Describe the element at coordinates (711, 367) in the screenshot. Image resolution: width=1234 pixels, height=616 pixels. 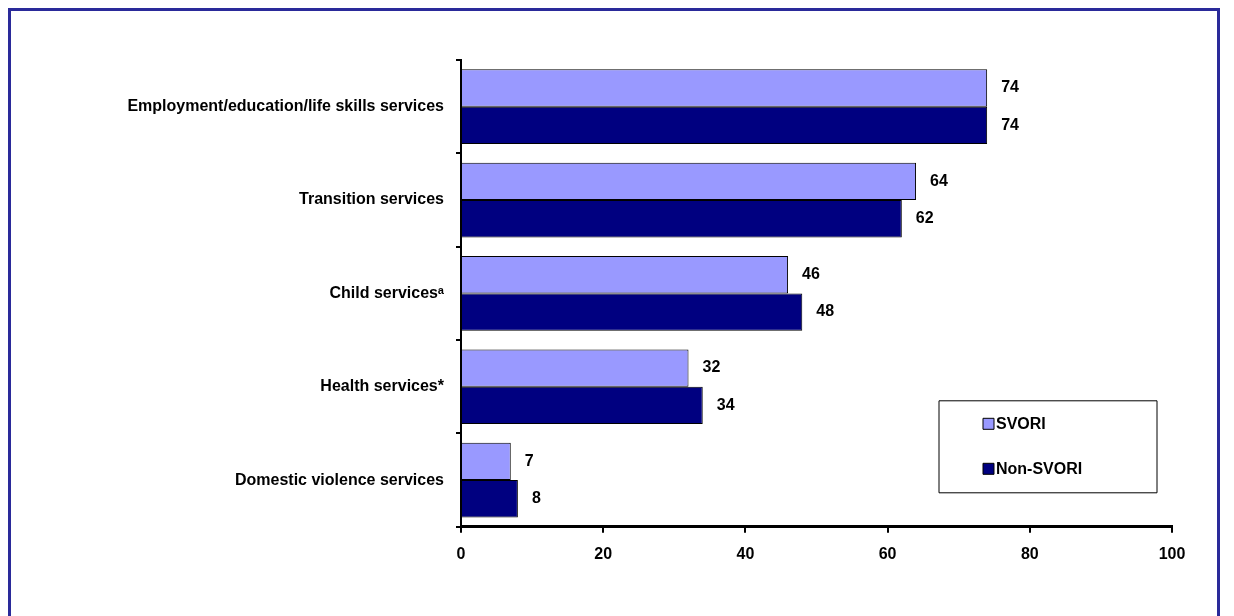
I see `data-label: 32` at that location.